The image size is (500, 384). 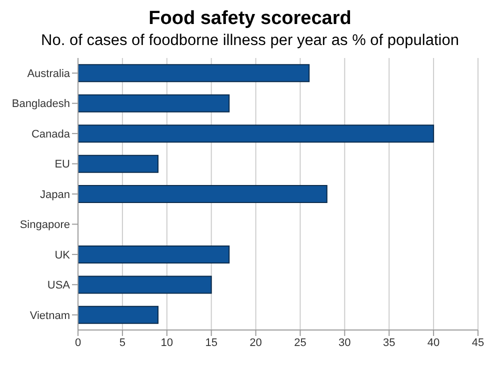 What do you see at coordinates (256, 342) in the screenshot?
I see `x-tick-label: 20` at bounding box center [256, 342].